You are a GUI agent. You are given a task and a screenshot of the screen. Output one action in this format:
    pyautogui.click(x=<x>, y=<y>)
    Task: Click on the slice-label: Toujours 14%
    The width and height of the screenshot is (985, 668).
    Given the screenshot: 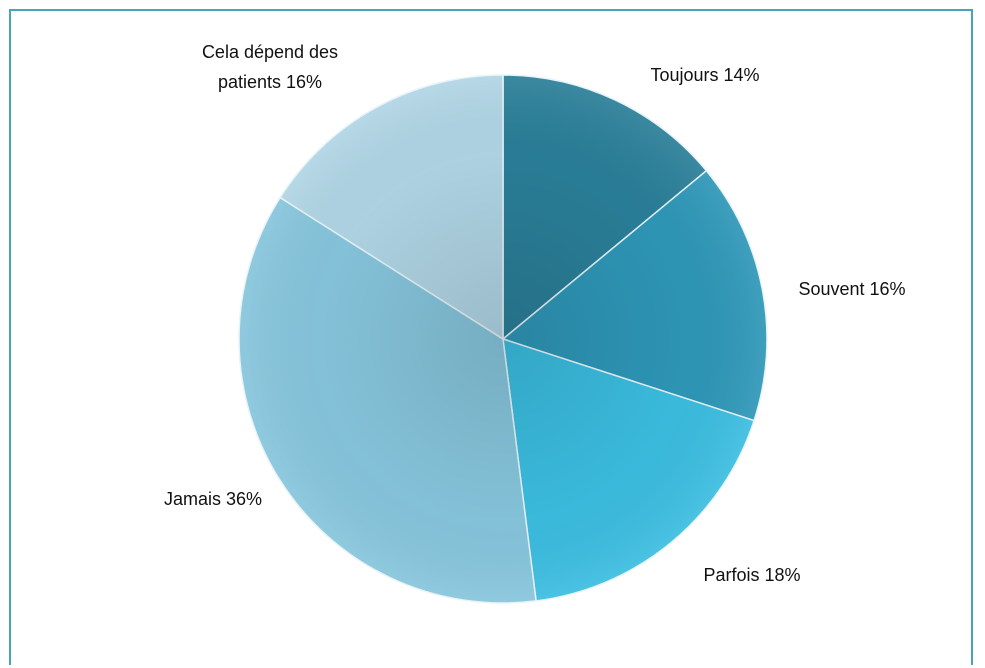 What is the action you would take?
    pyautogui.click(x=705, y=75)
    